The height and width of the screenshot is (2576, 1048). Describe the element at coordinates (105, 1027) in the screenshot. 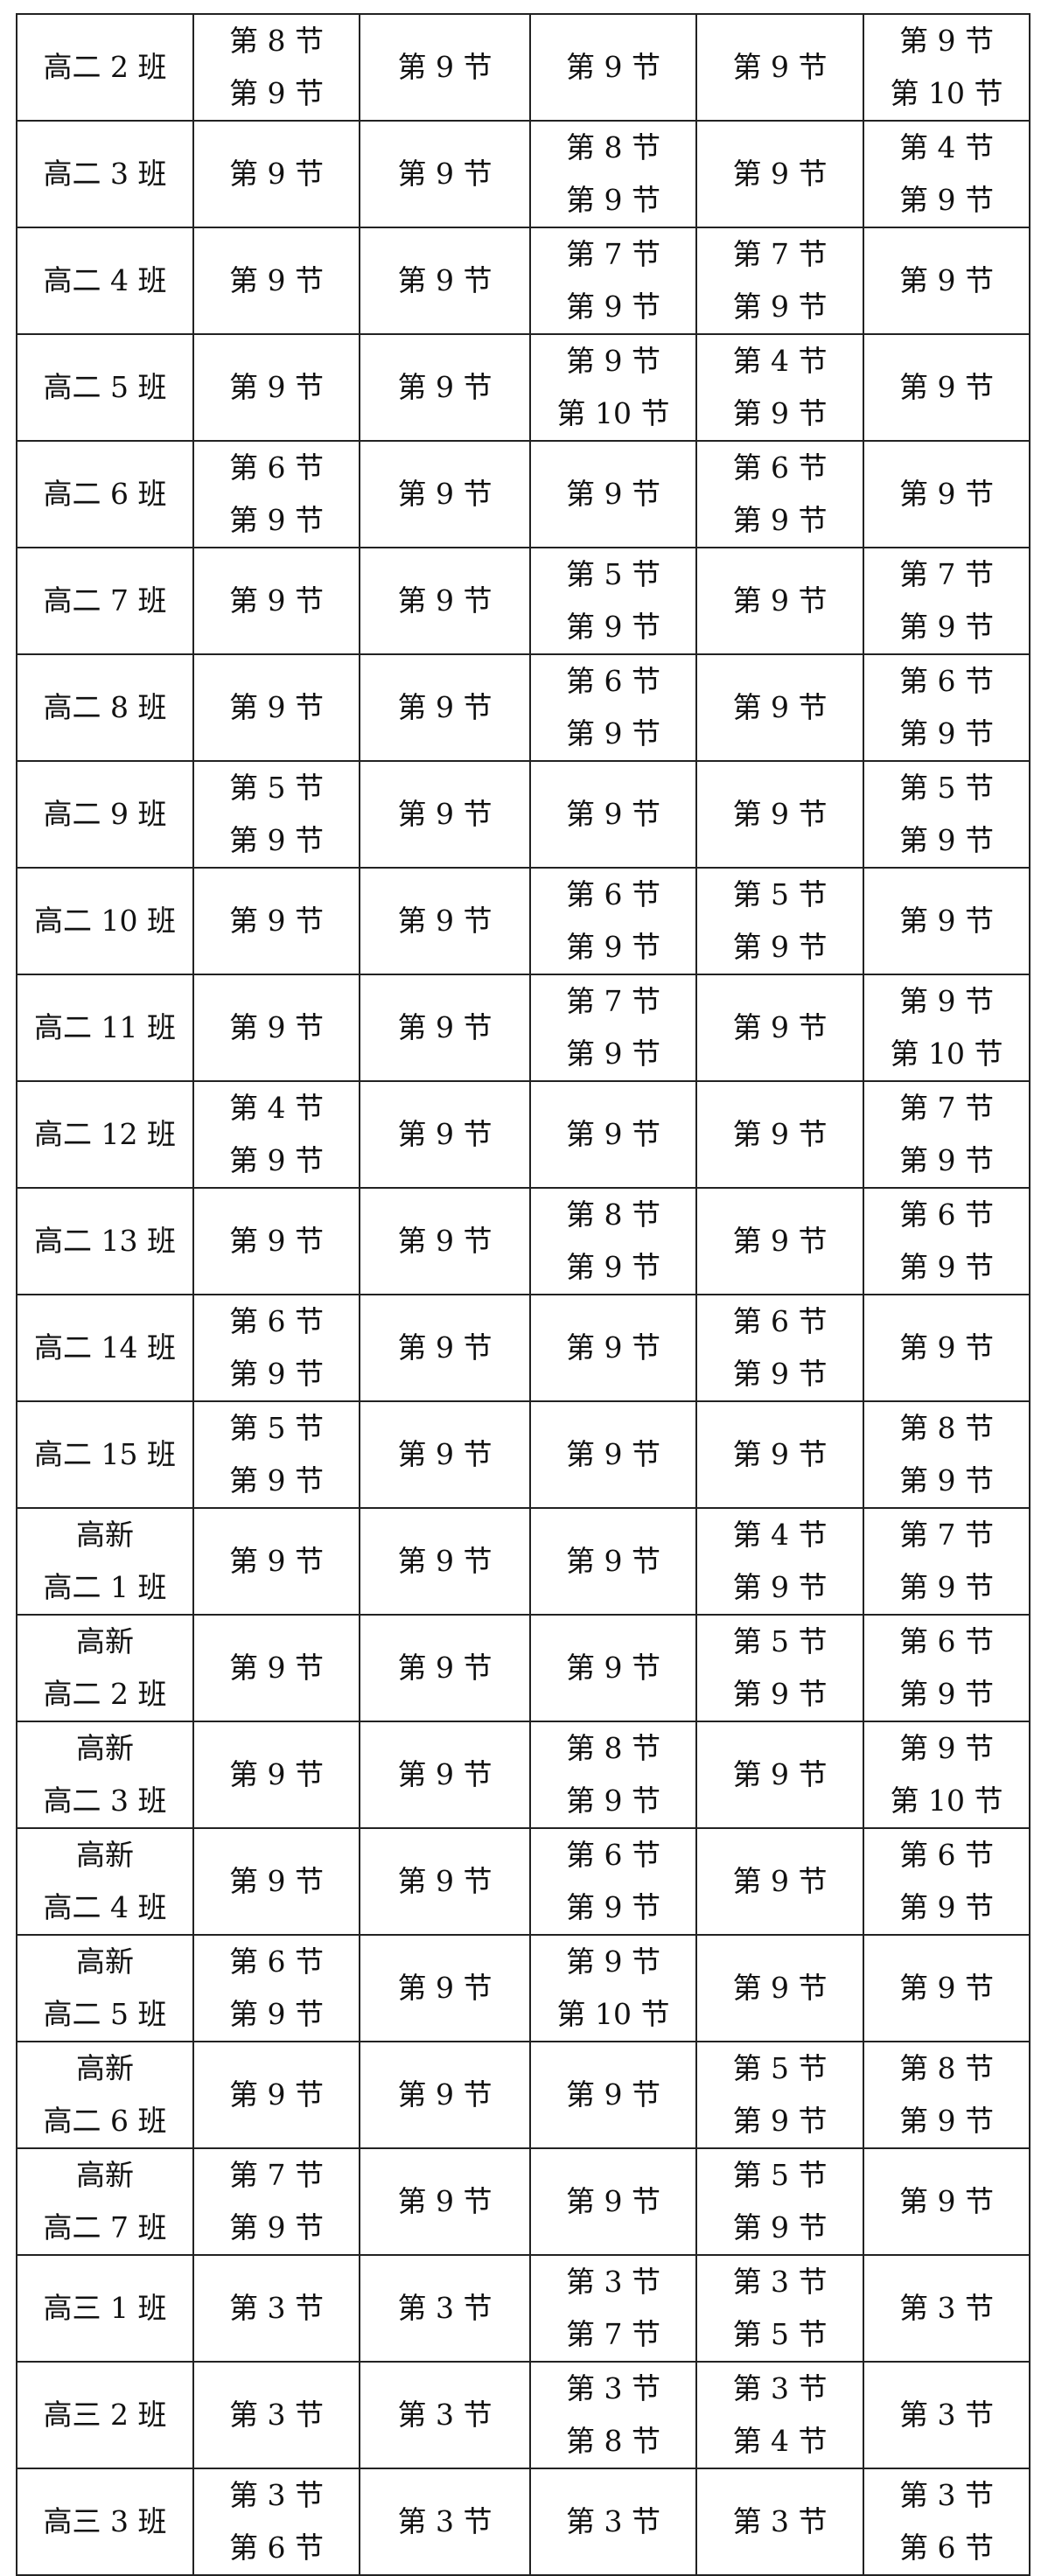

I see `class-name-text: 高二 11 班` at that location.